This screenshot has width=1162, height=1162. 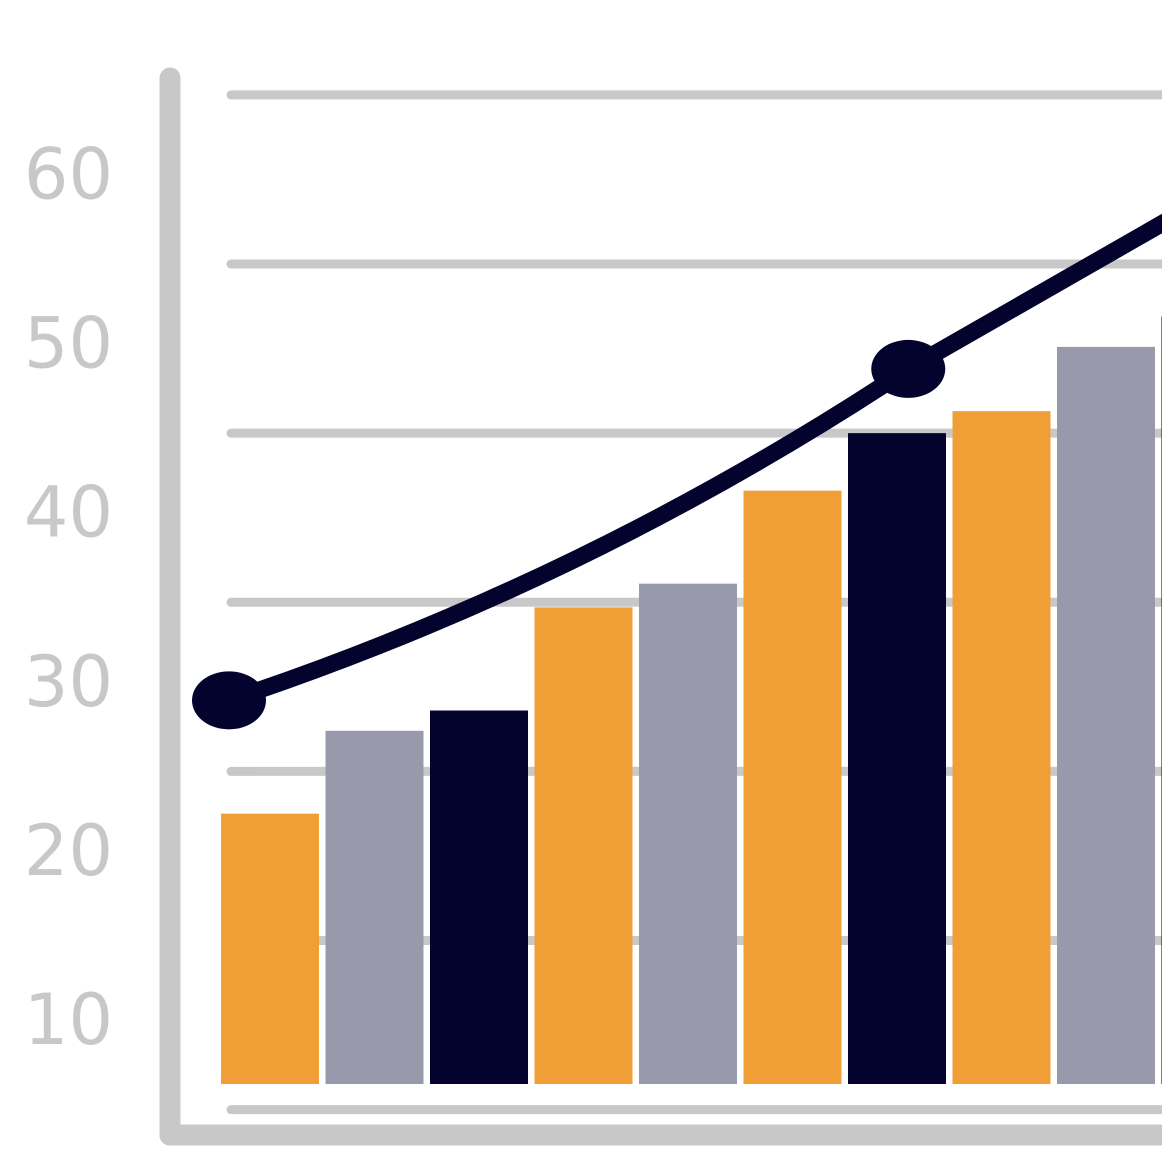 What do you see at coordinates (68, 344) in the screenshot?
I see `y-tick-label: 50` at bounding box center [68, 344].